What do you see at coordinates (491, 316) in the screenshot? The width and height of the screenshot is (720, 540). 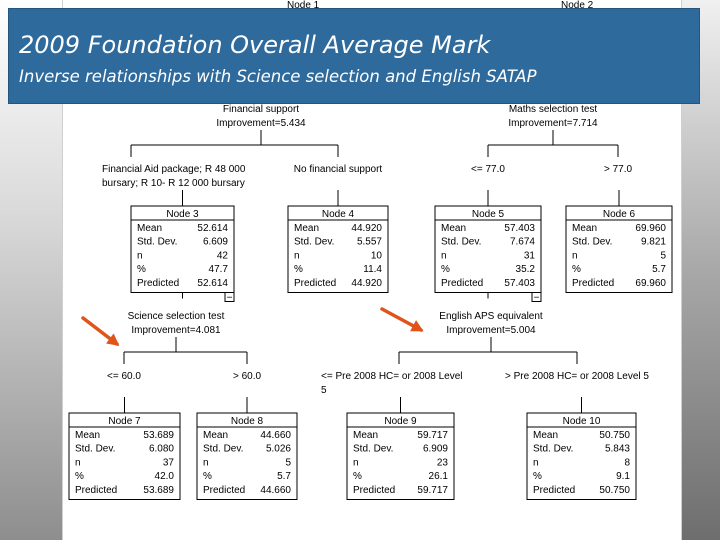 I see `split-english-variable: English APS equivalent` at bounding box center [491, 316].